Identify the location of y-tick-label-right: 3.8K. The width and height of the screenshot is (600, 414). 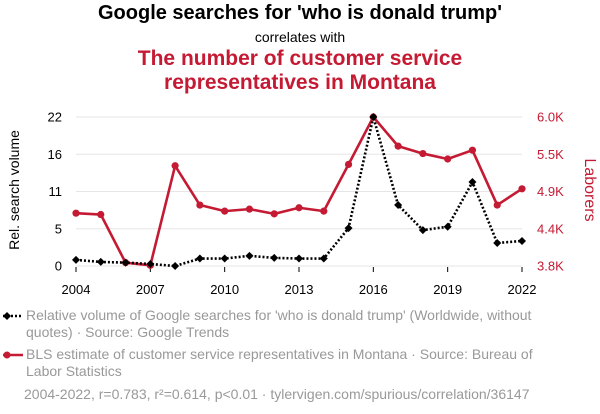
(550, 266).